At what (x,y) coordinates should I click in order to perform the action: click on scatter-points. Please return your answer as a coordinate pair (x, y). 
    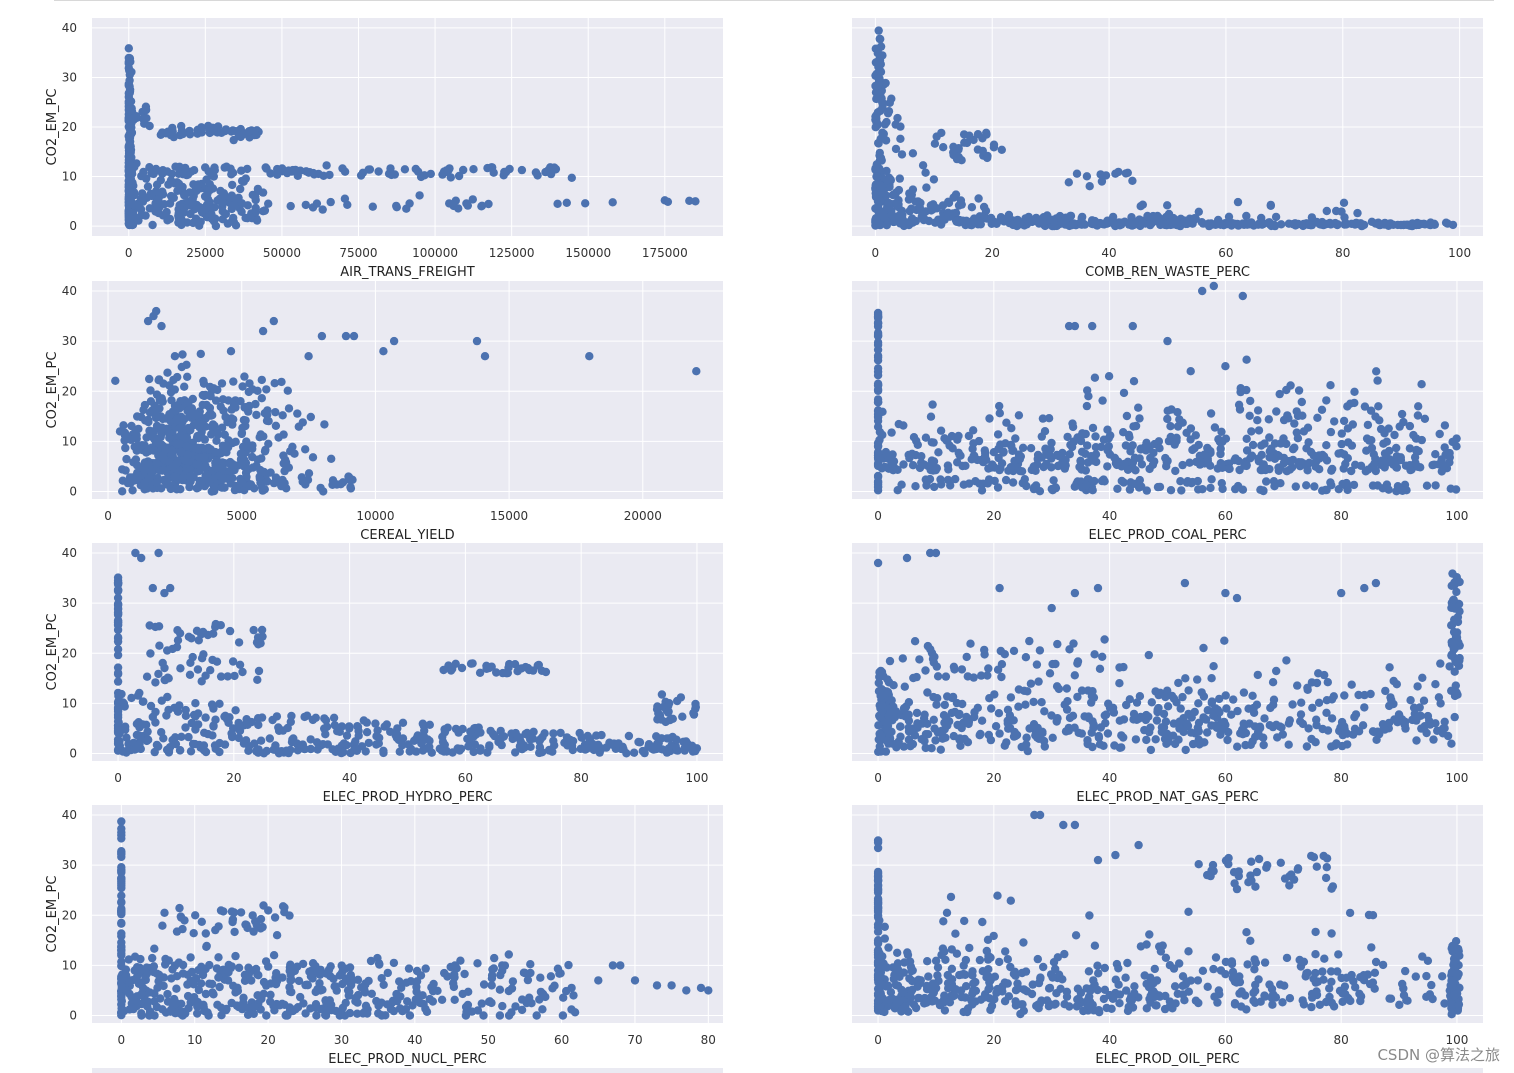
    Looking at the image, I should click on (1167, 388).